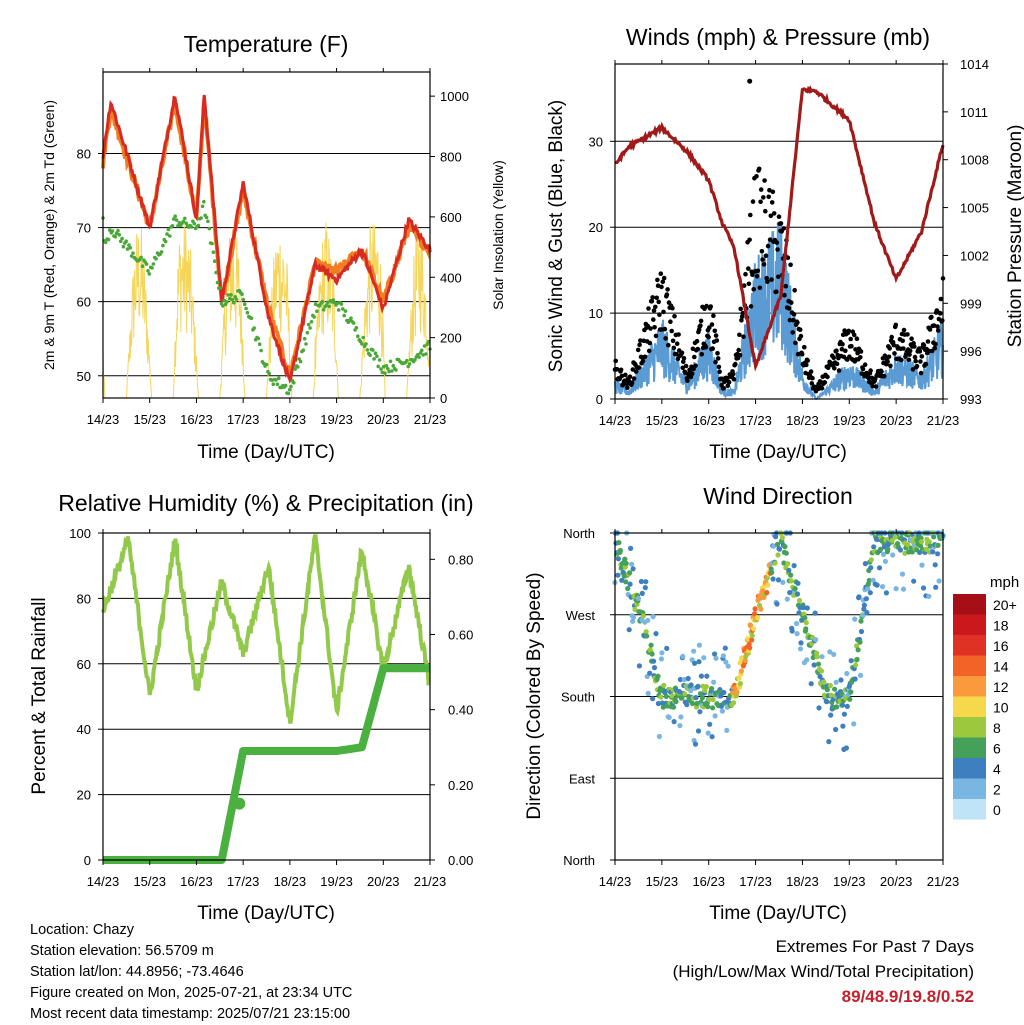 This screenshot has height=1025, width=1024. Describe the element at coordinates (84, 664) in the screenshot. I see `y-tick-label: 60` at that location.